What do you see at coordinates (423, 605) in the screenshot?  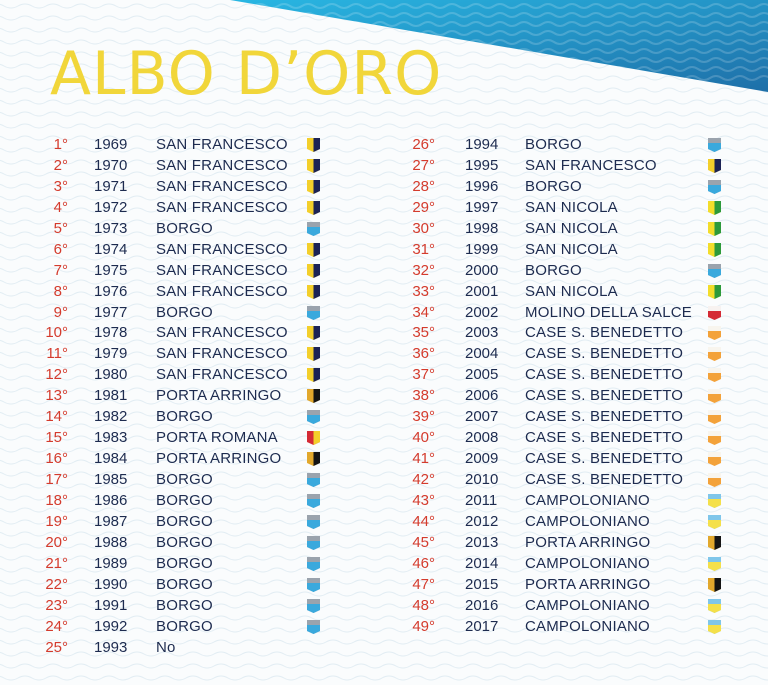 I see `rank-number: 48°` at bounding box center [423, 605].